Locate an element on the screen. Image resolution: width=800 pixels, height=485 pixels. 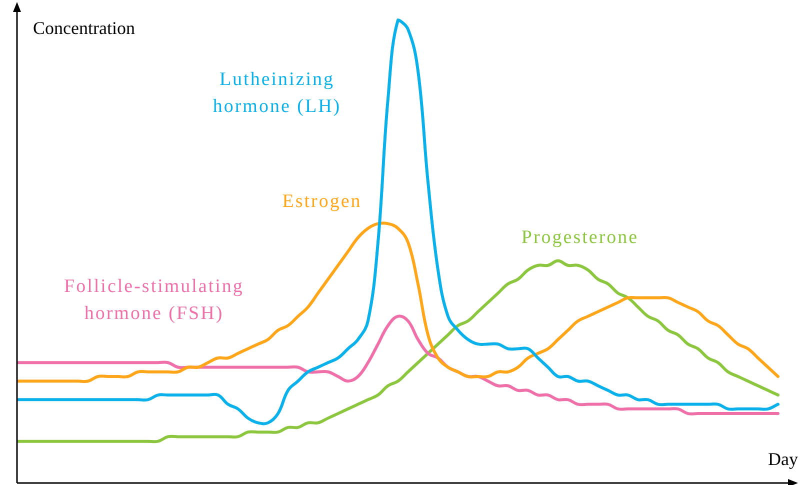
series-label: Estrogen is located at coordinates (322, 202).